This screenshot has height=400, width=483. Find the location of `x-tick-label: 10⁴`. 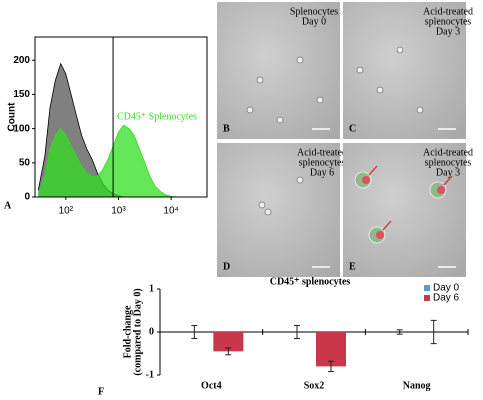

x-tick-label: 10⁴ is located at coordinates (170, 211).